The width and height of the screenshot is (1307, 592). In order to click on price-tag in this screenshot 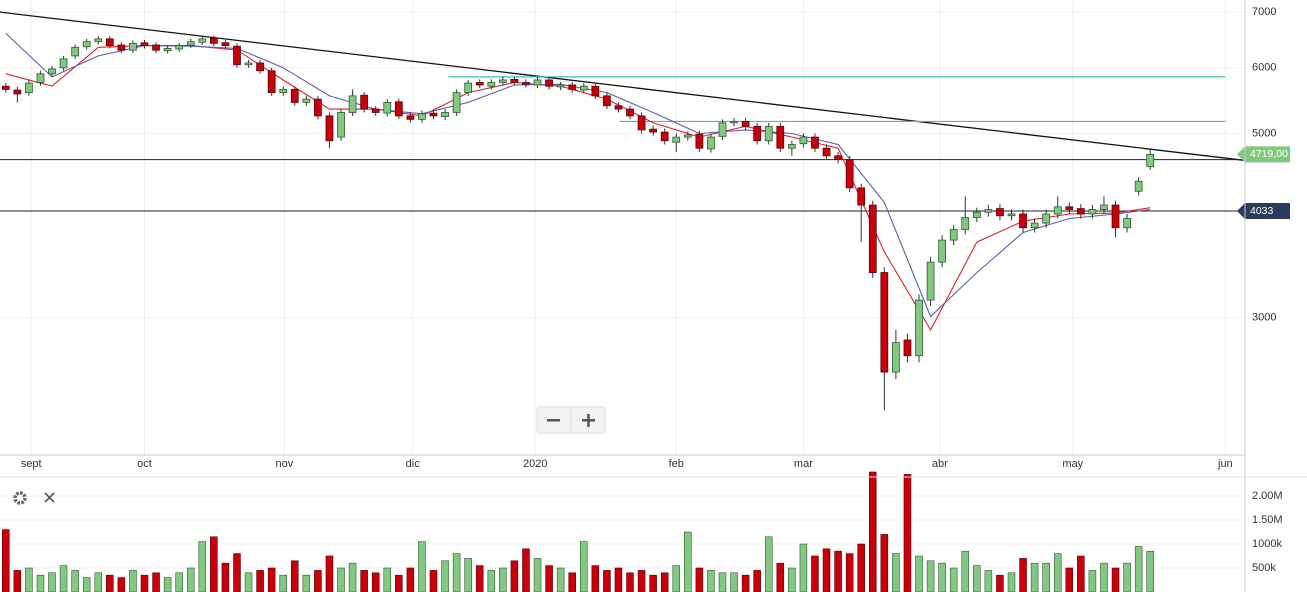, I will do `click(1263, 154)`.